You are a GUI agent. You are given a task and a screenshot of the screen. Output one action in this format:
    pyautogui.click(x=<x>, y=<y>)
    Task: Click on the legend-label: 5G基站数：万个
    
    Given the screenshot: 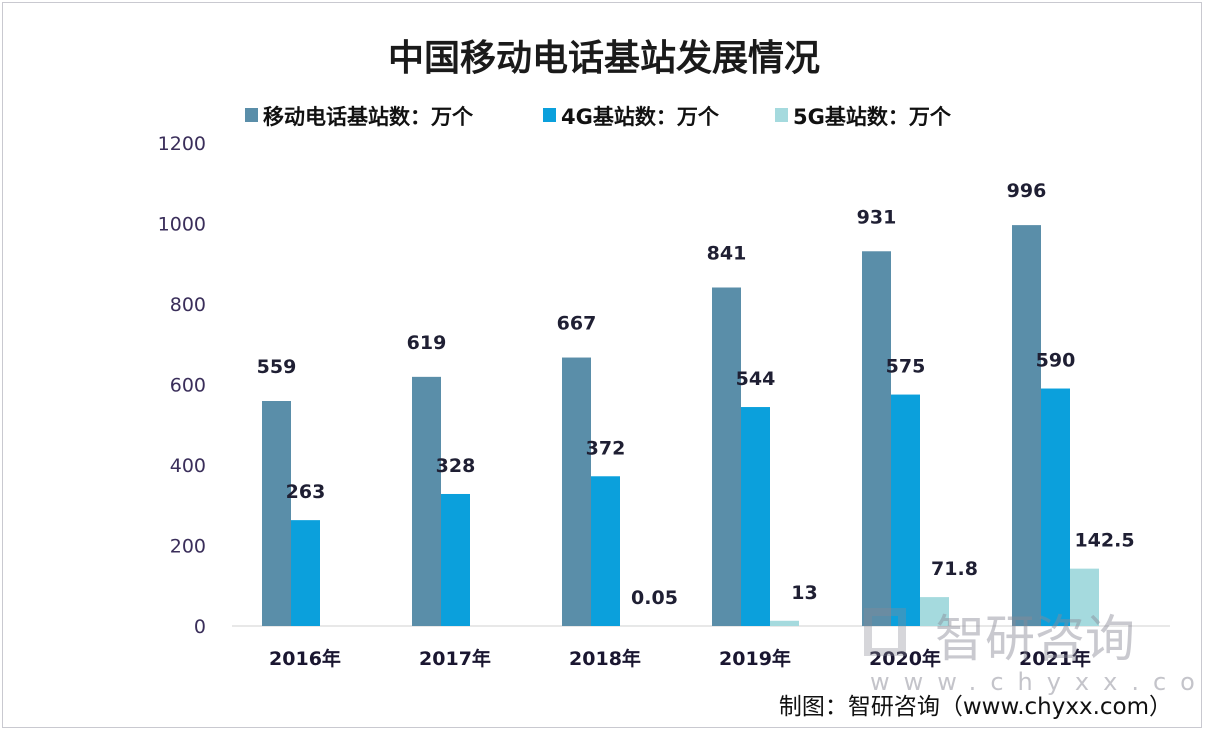 What is the action you would take?
    pyautogui.click(x=872, y=117)
    